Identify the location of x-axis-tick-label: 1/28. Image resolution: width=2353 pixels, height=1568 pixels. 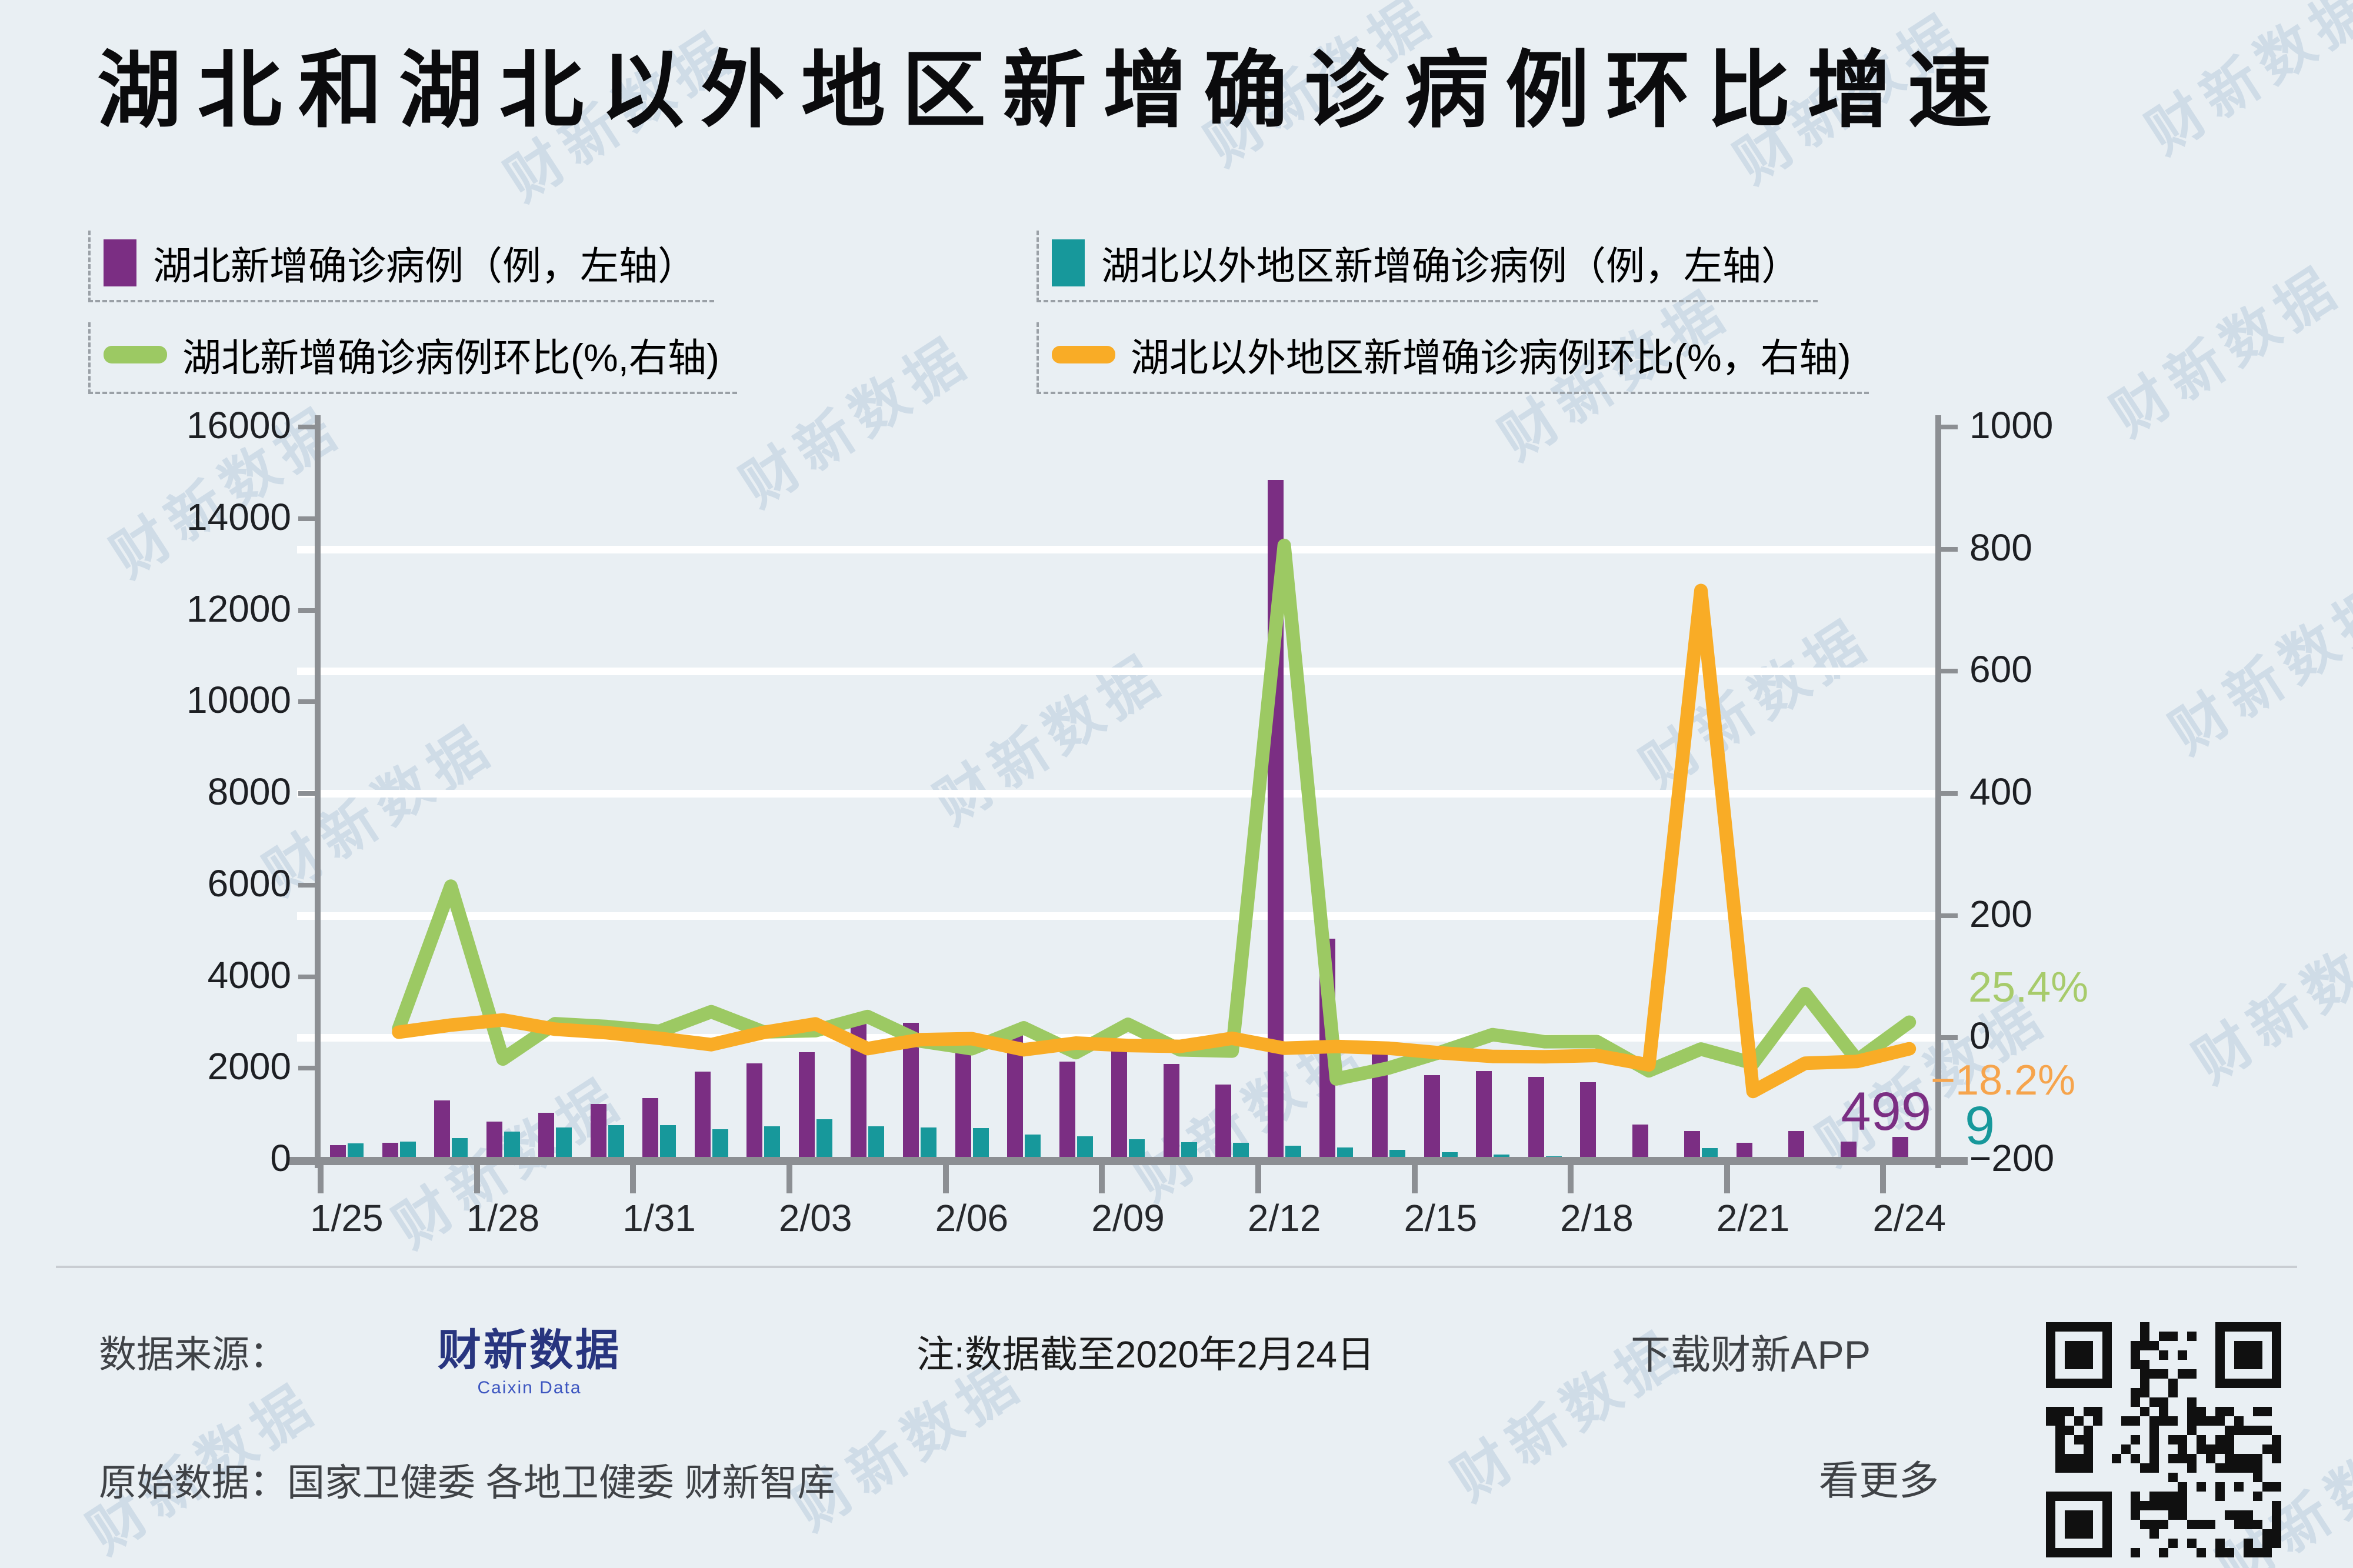
(503, 1218).